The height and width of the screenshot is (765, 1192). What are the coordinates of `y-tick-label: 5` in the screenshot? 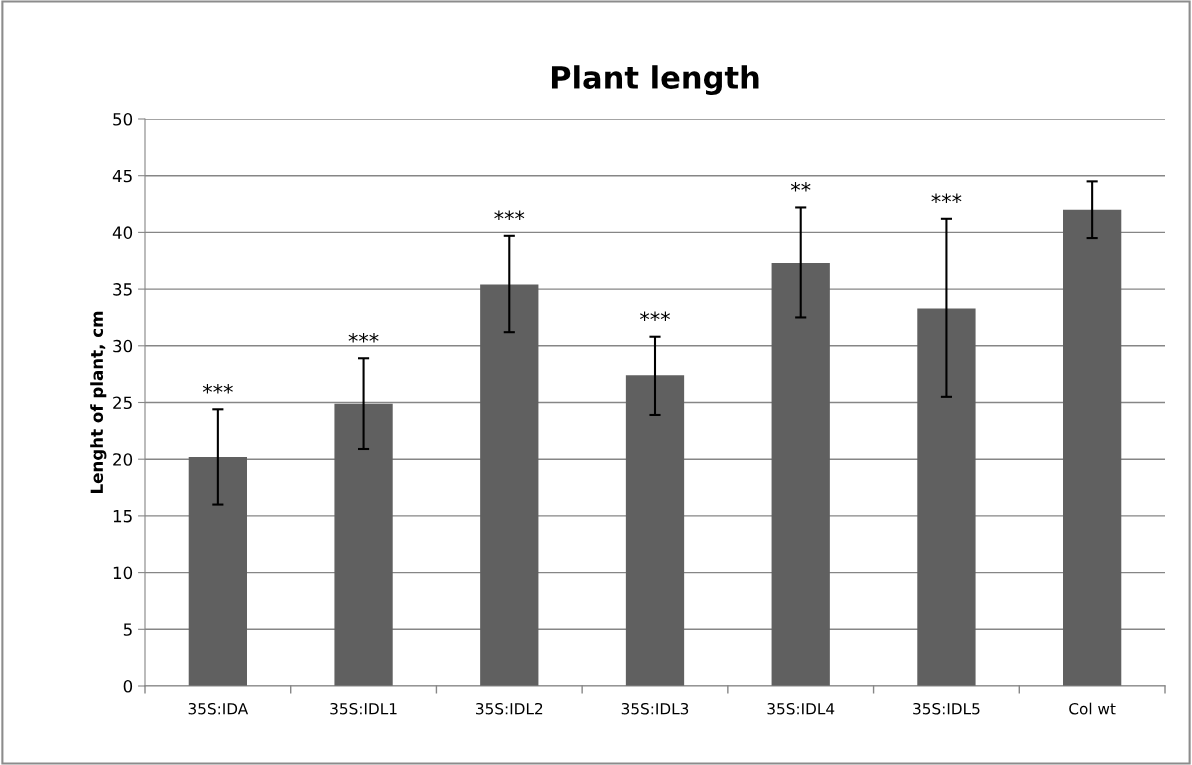 It's located at (127, 629).